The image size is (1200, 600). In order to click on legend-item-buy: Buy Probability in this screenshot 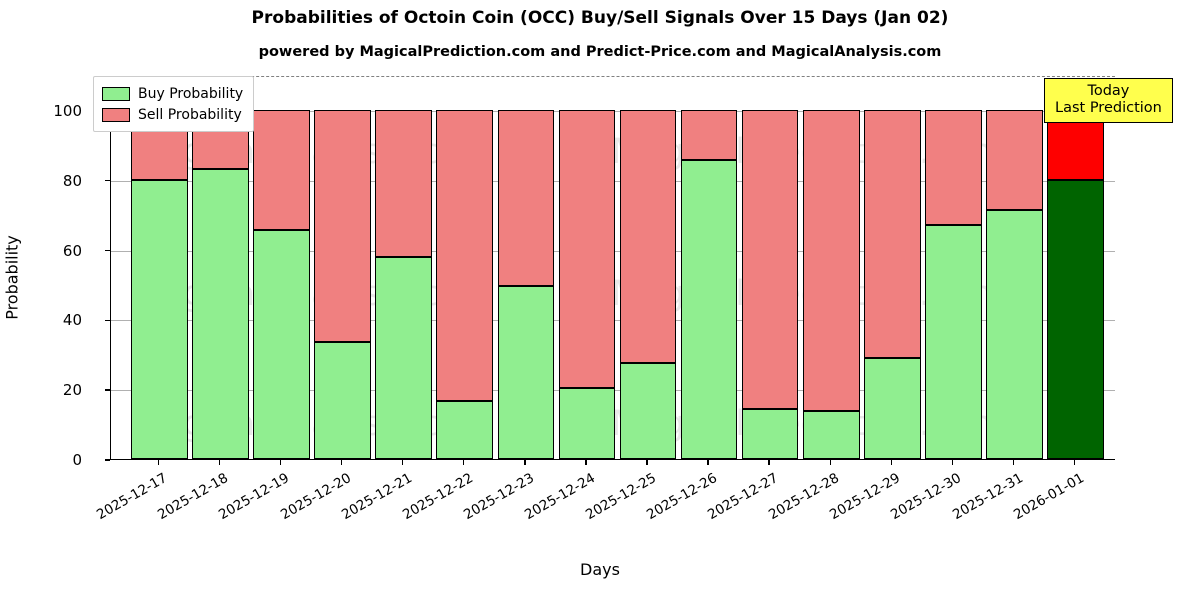, I will do `click(172, 93)`.